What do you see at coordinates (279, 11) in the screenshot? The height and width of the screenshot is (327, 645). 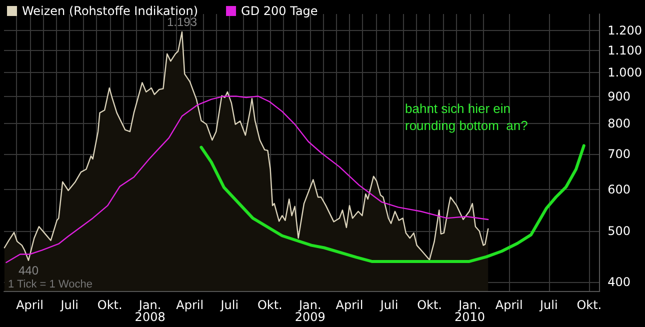 I see `legend-label: GD 200 Tage` at bounding box center [279, 11].